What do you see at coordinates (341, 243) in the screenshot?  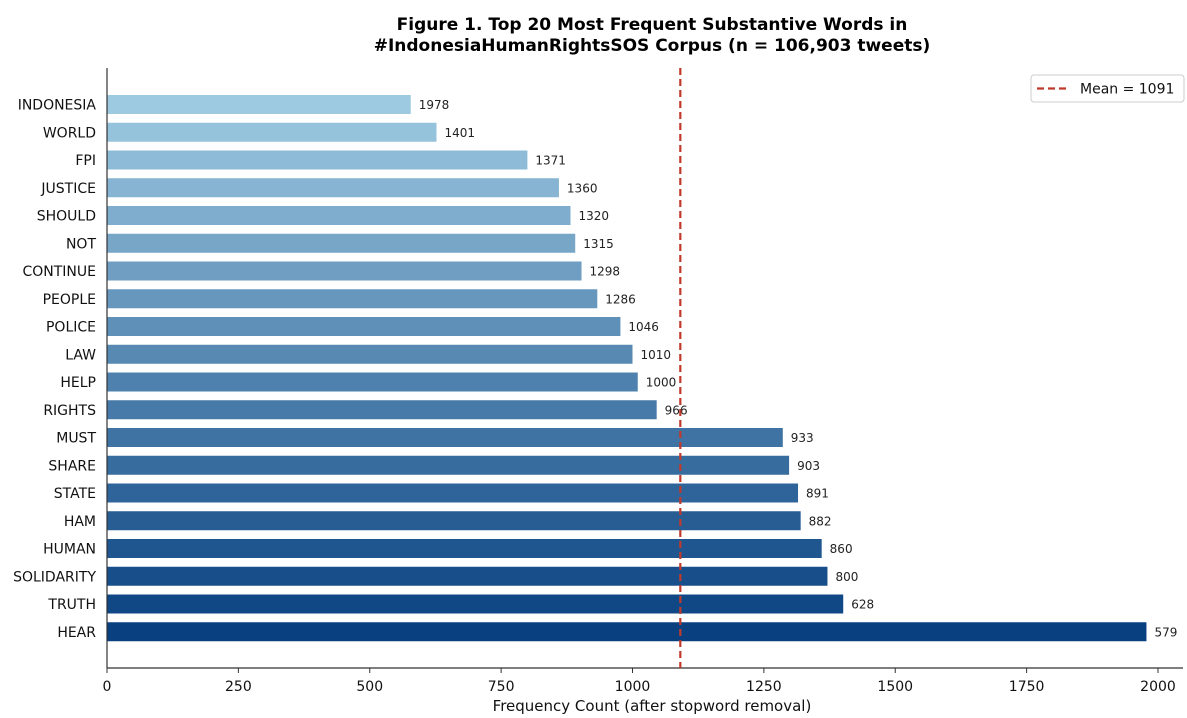 I see `bar-not` at bounding box center [341, 243].